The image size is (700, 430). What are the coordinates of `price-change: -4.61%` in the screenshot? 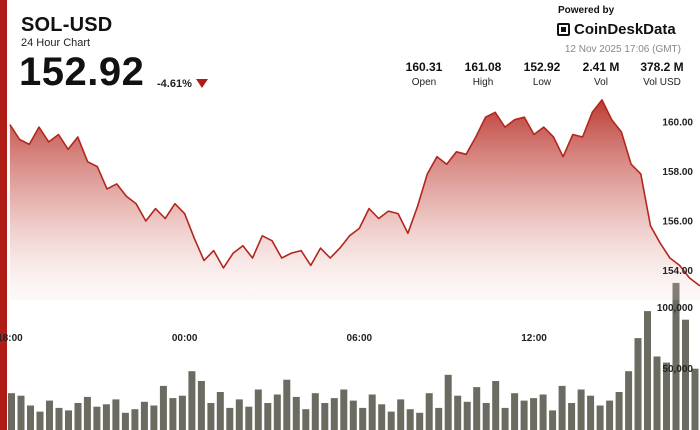 It's located at (174, 84).